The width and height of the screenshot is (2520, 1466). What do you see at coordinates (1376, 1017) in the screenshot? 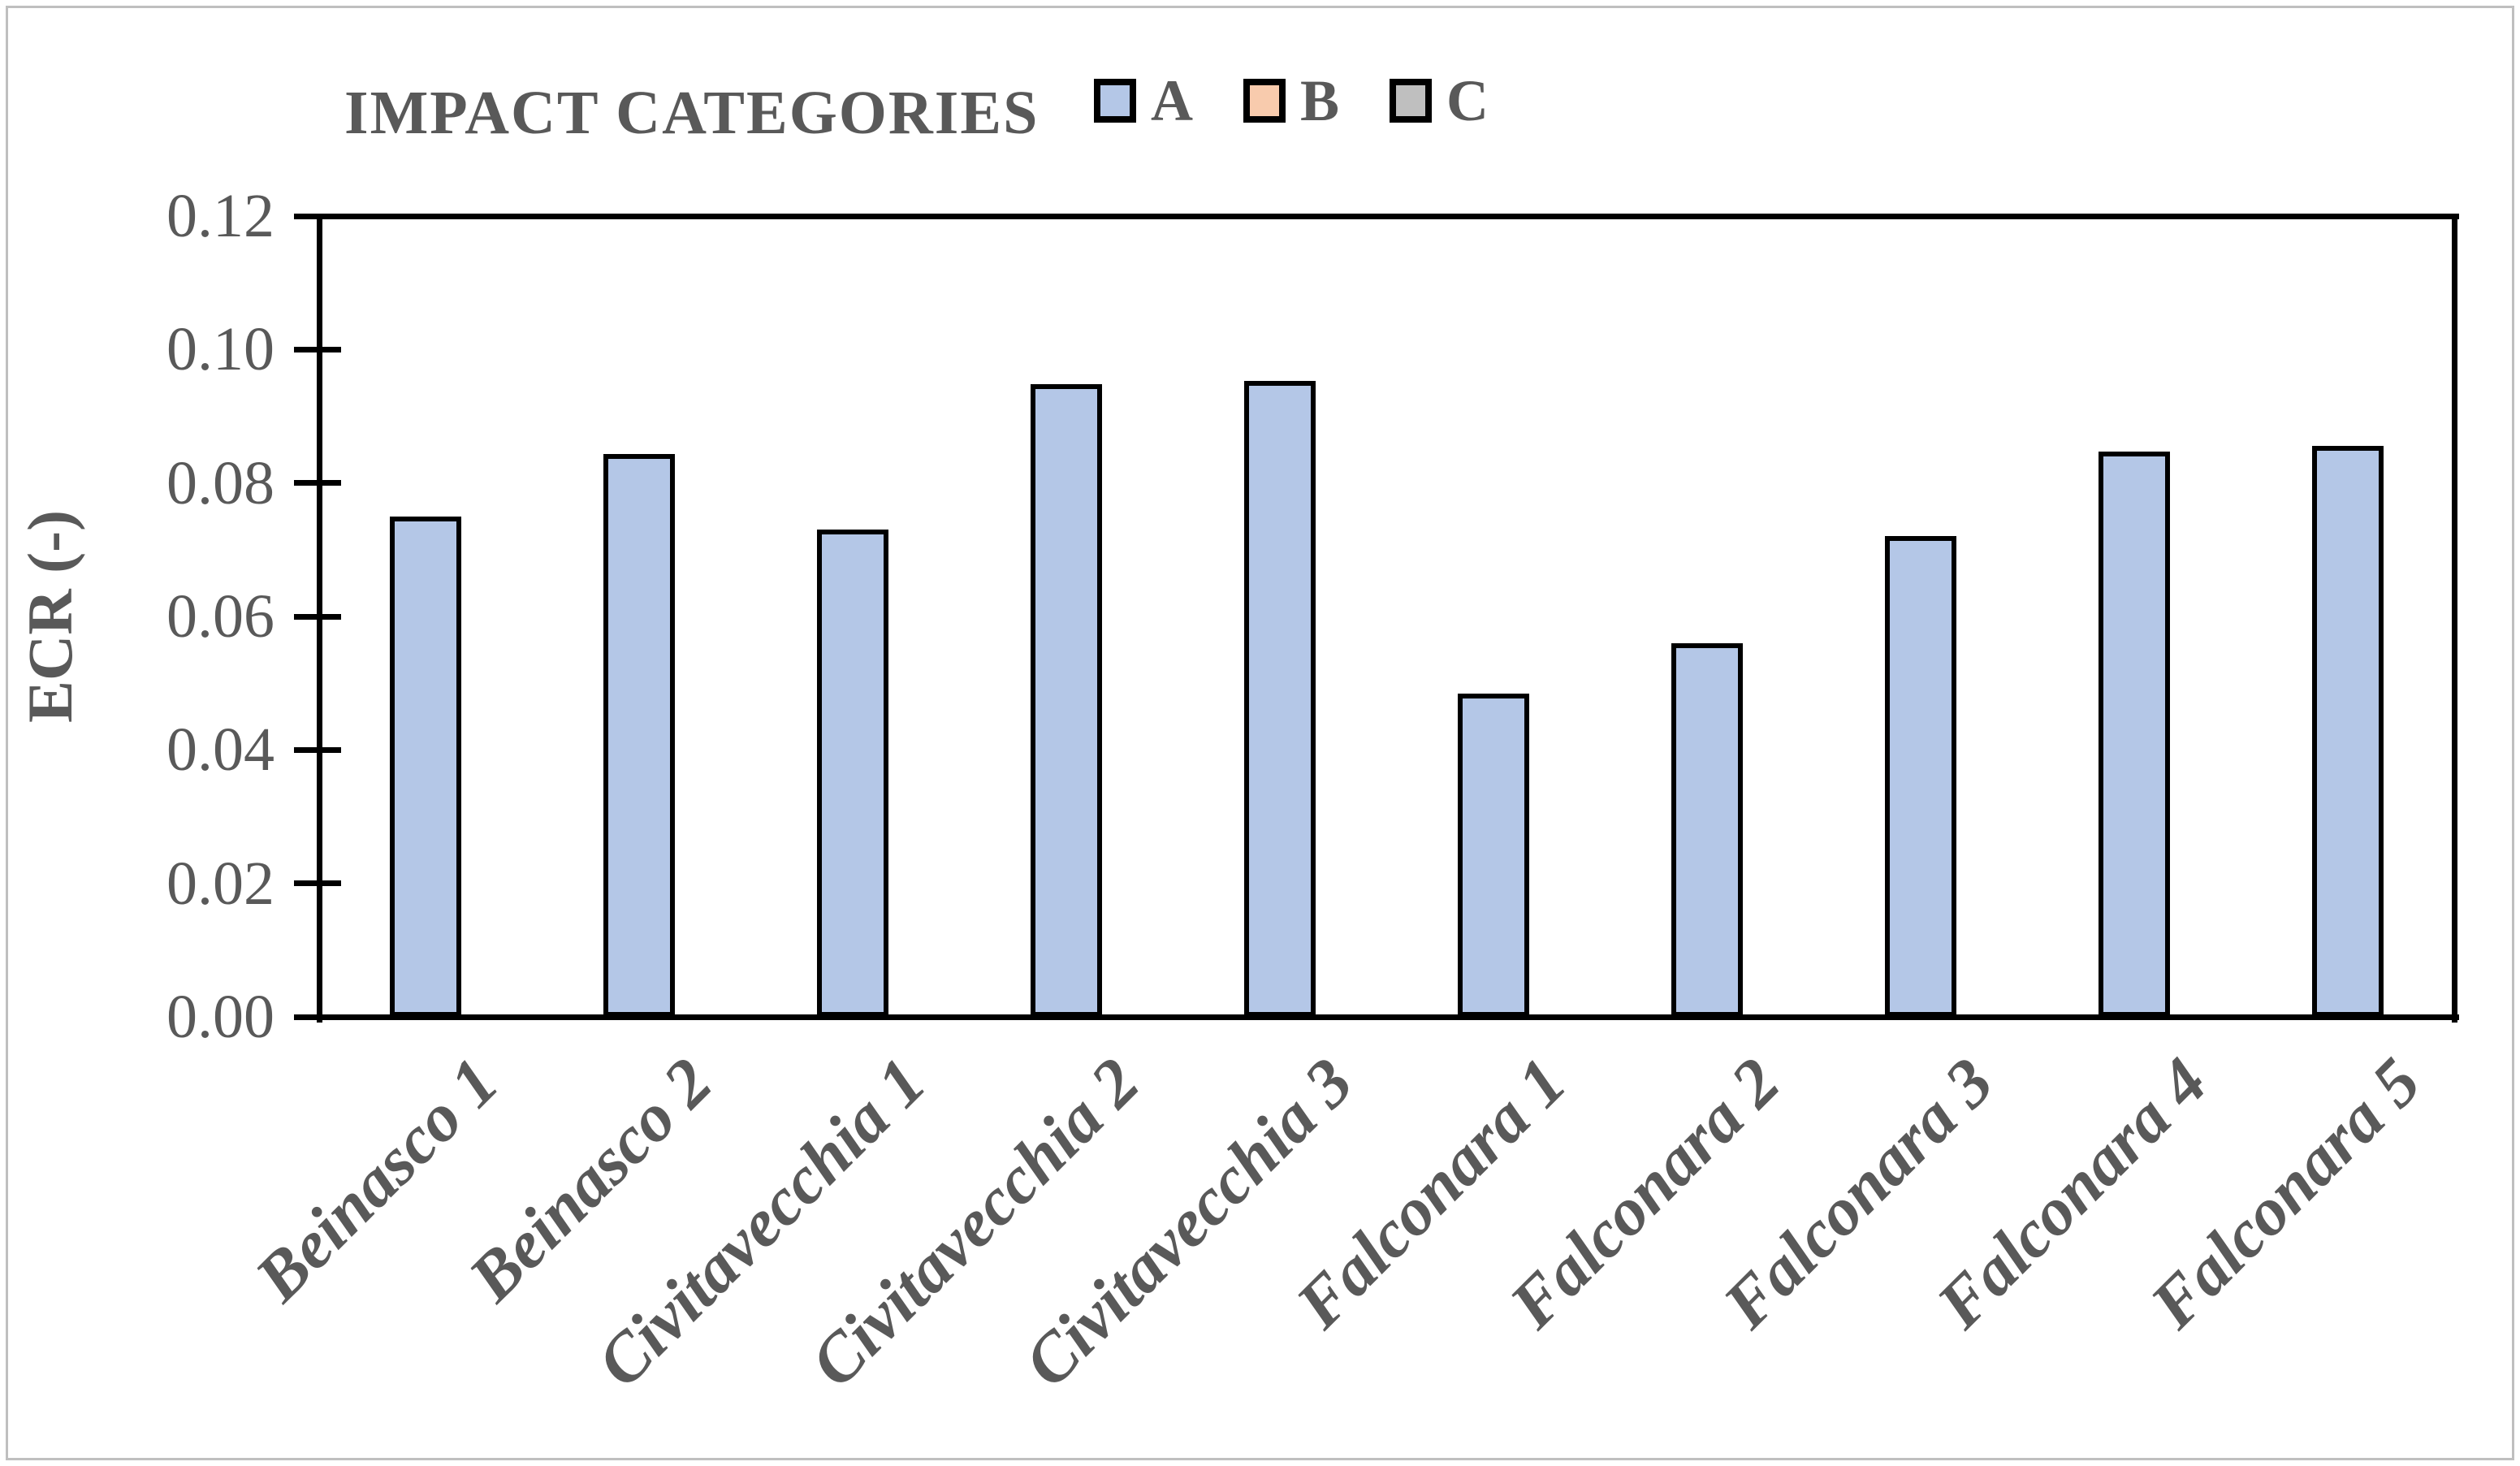
I see `x-axis-line` at bounding box center [1376, 1017].